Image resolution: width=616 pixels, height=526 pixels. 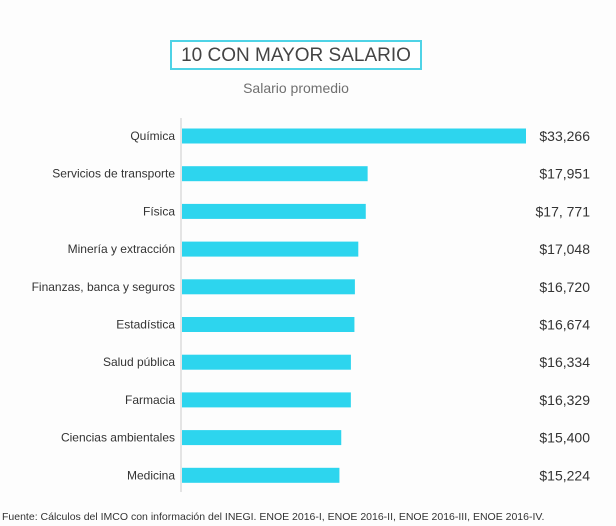 What do you see at coordinates (159, 211) in the screenshot?
I see `category-label: Física` at bounding box center [159, 211].